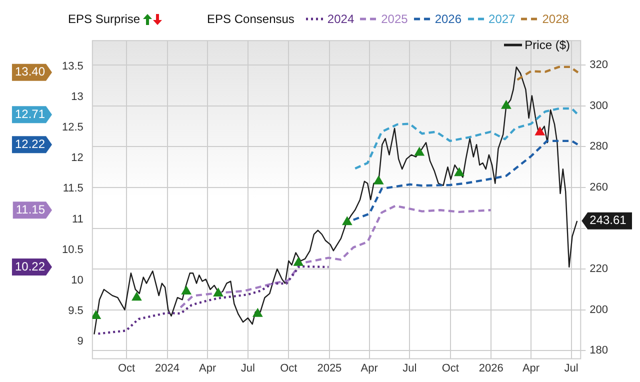  What do you see at coordinates (30, 266) in the screenshot?
I see `text: 10.22` at bounding box center [30, 266].